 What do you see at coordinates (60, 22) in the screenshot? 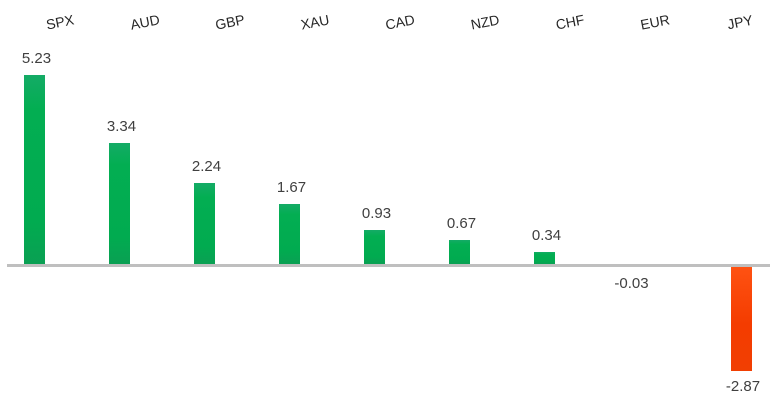
I see `category-label-spx: SPX` at bounding box center [60, 22].